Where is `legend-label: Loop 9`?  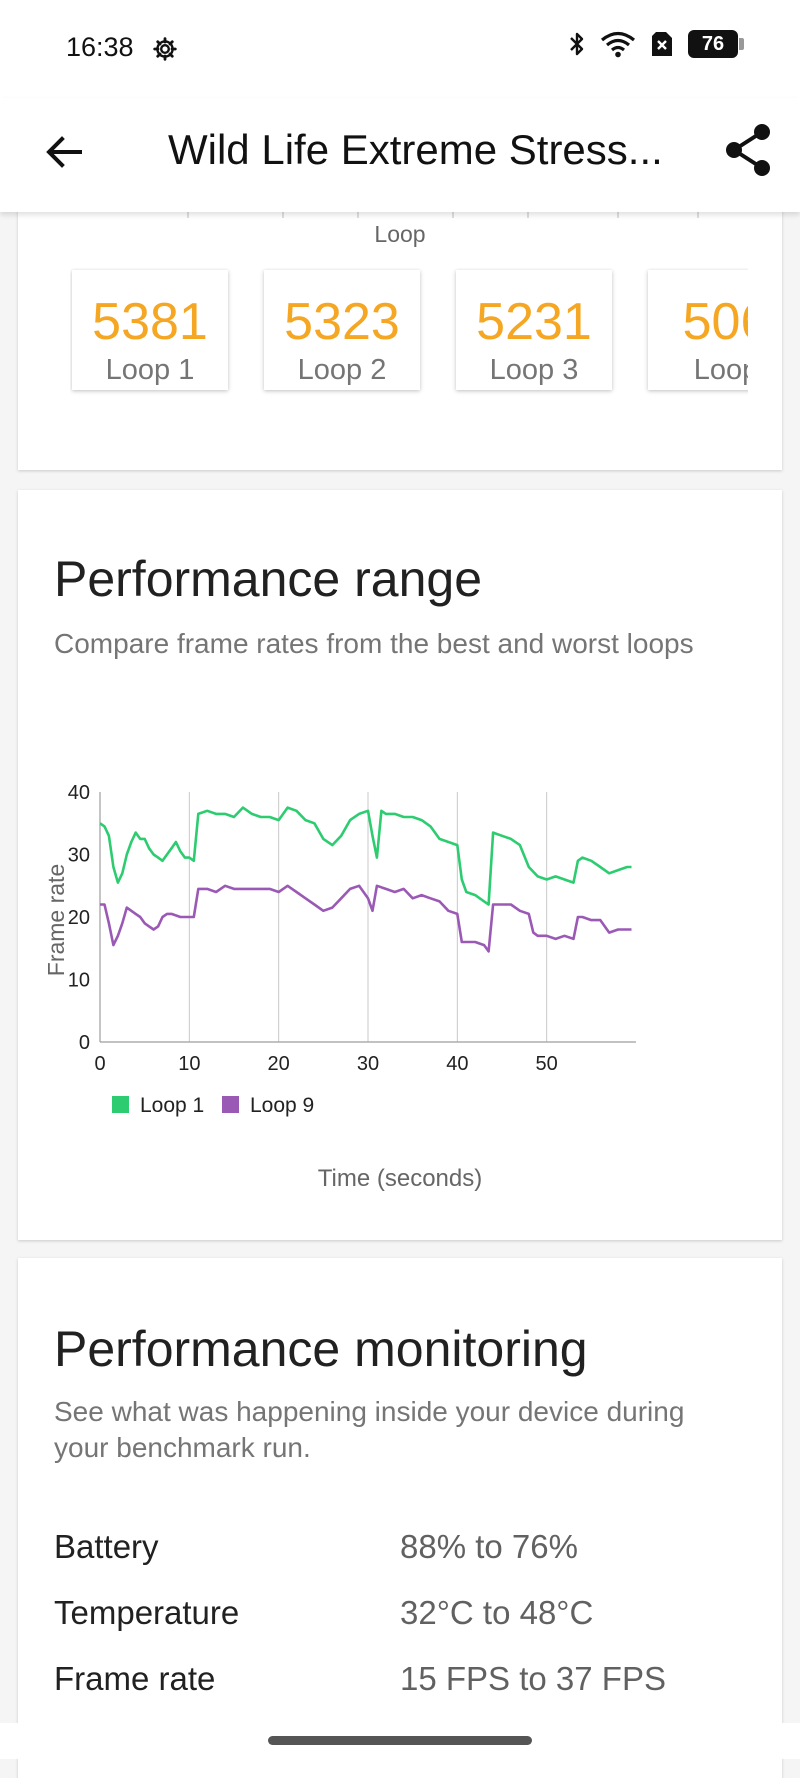
legend-label: Loop 9 is located at coordinates (282, 1105).